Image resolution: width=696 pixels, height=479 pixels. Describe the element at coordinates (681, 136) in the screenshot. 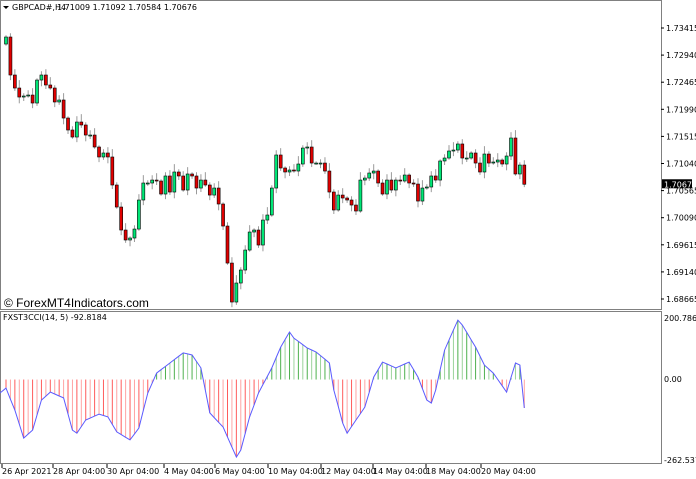

I see `price-tick-label: 1.71515` at that location.